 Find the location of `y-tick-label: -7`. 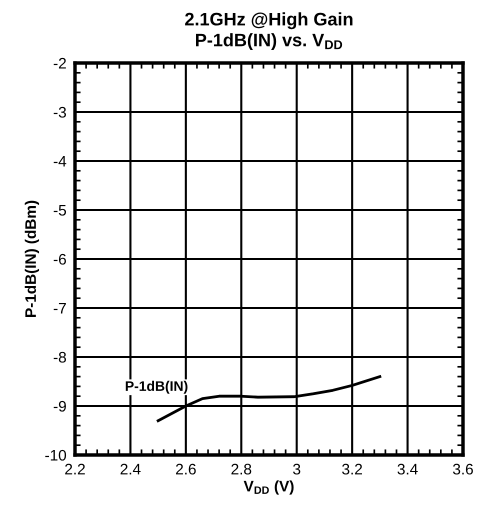

y-tick-label: -7 is located at coordinates (60, 308).